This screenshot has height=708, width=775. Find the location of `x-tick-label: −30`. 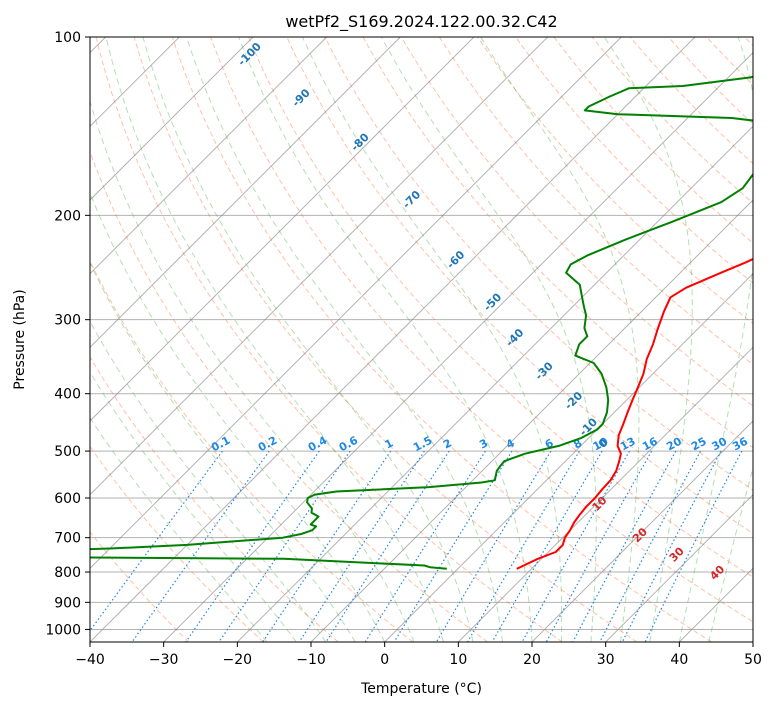

x-tick-label: −30 is located at coordinates (164, 660).